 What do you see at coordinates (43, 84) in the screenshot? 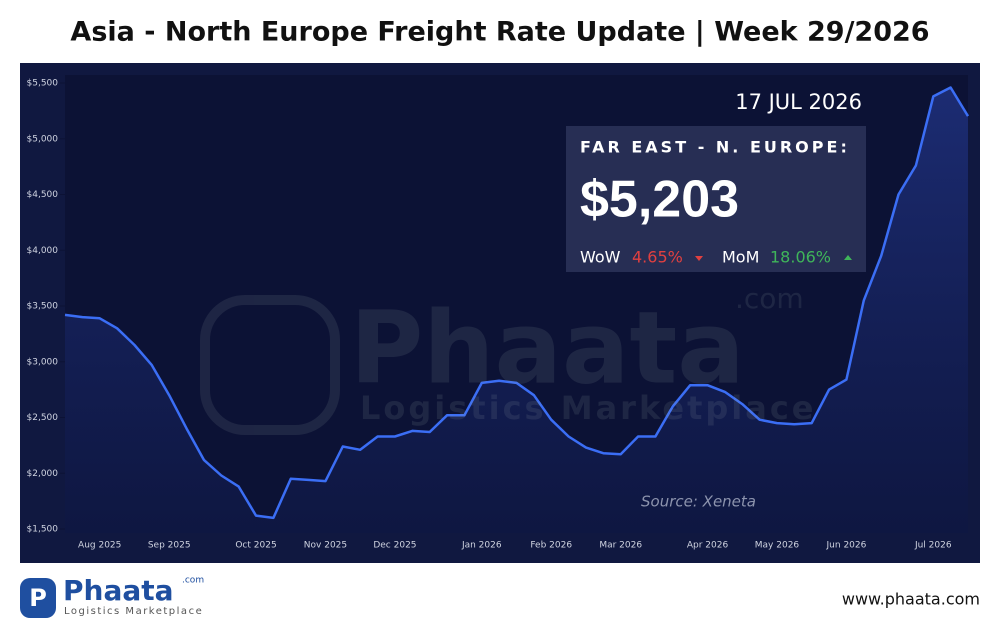
I see `y-tick-label: $5,500` at bounding box center [43, 84].